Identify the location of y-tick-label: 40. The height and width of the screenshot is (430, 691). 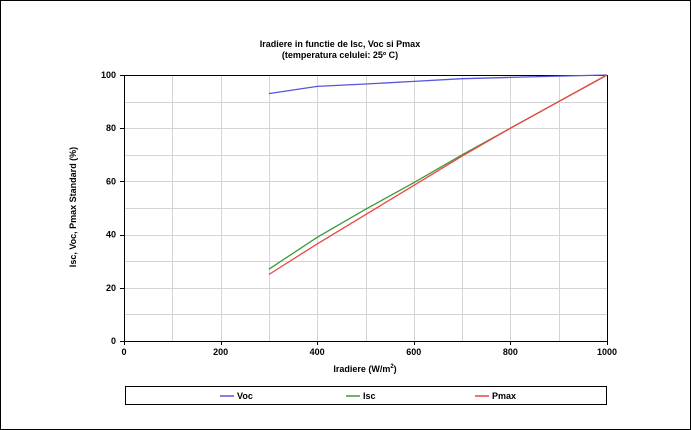
(111, 235).